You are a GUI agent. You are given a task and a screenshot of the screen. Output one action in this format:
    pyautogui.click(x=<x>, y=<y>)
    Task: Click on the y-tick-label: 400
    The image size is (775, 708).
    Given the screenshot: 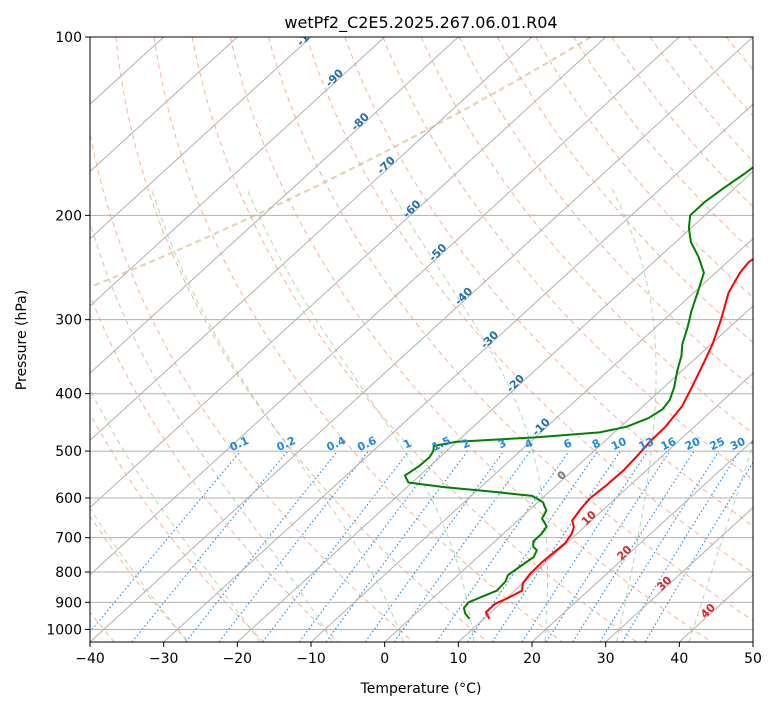 What is the action you would take?
    pyautogui.click(x=68, y=395)
    